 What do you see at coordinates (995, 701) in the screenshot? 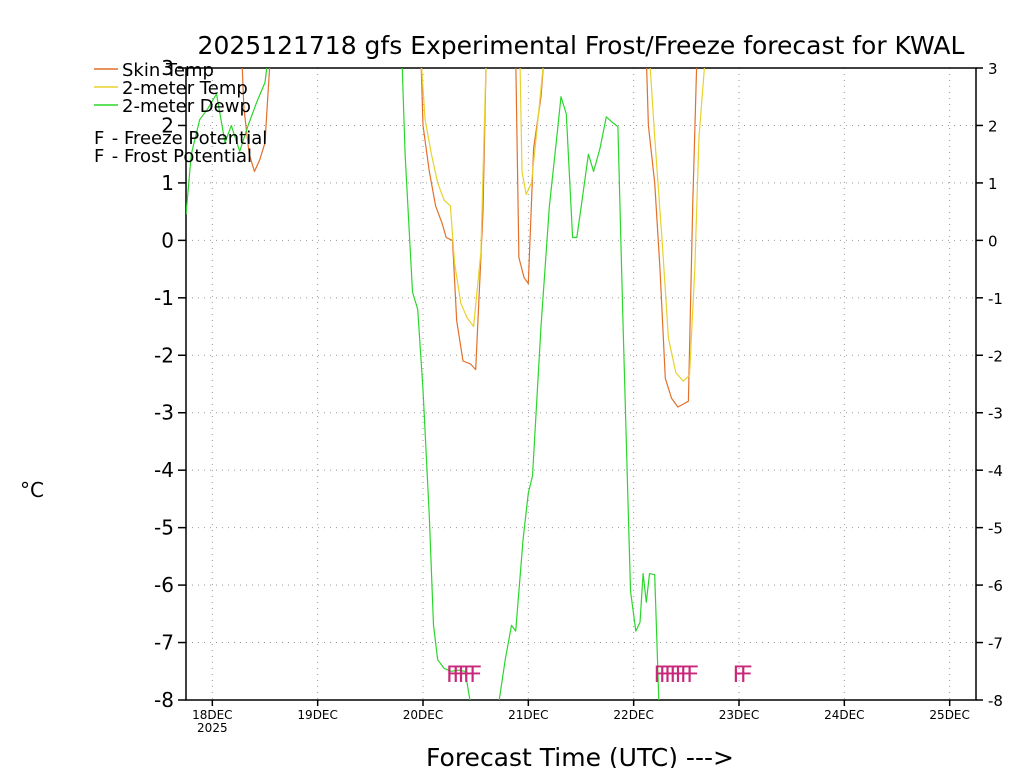
I see `y-tick-label-right: -8` at bounding box center [995, 701].